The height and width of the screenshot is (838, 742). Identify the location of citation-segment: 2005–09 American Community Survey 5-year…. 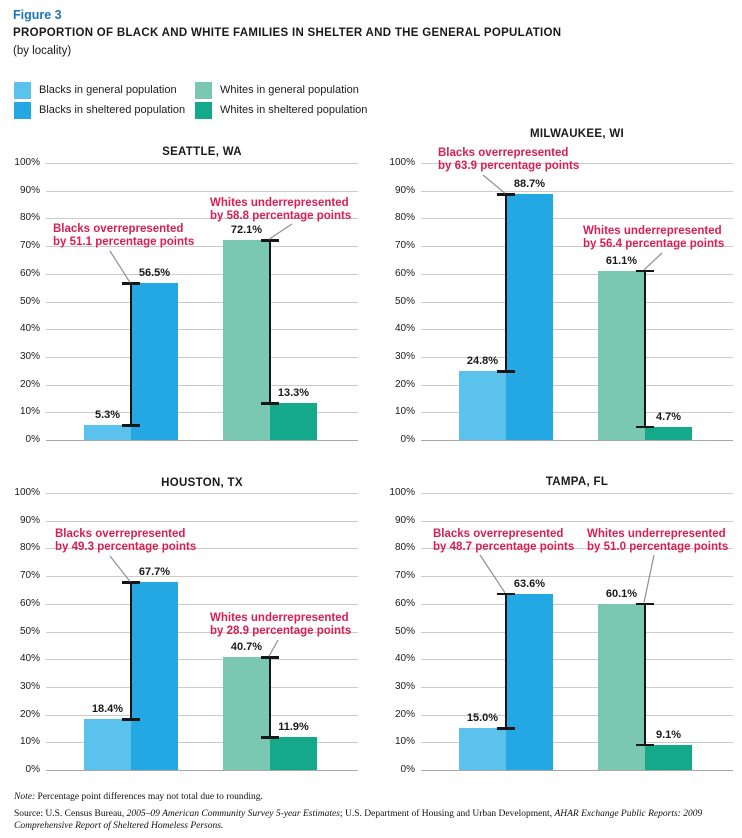
(233, 814).